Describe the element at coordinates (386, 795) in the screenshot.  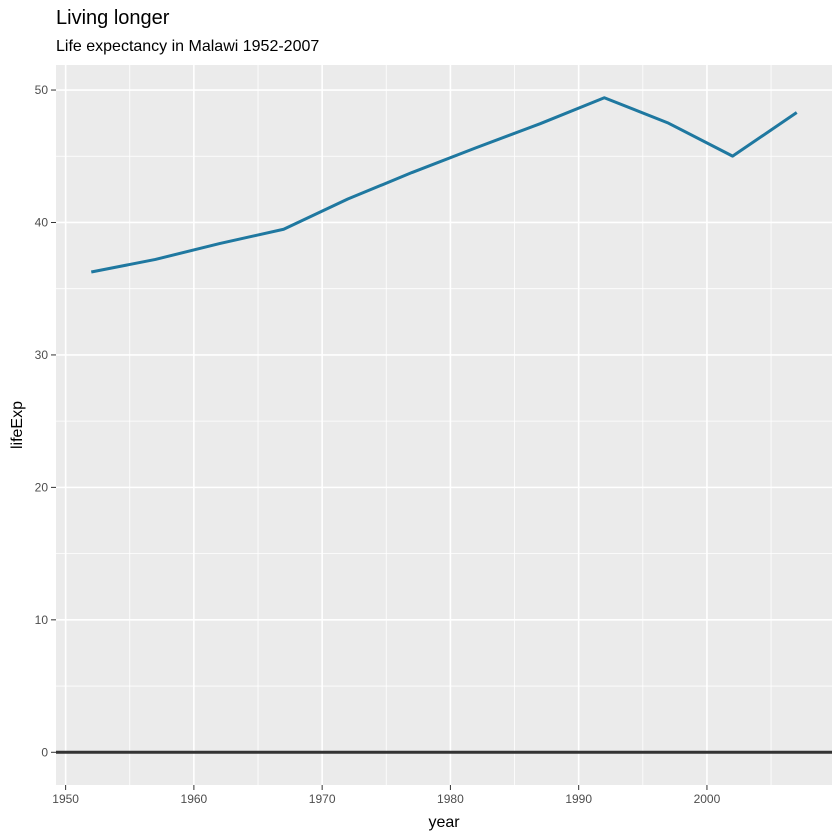
I see `x-axis: 1950 1960 1970 1980 1990 2000` at that location.